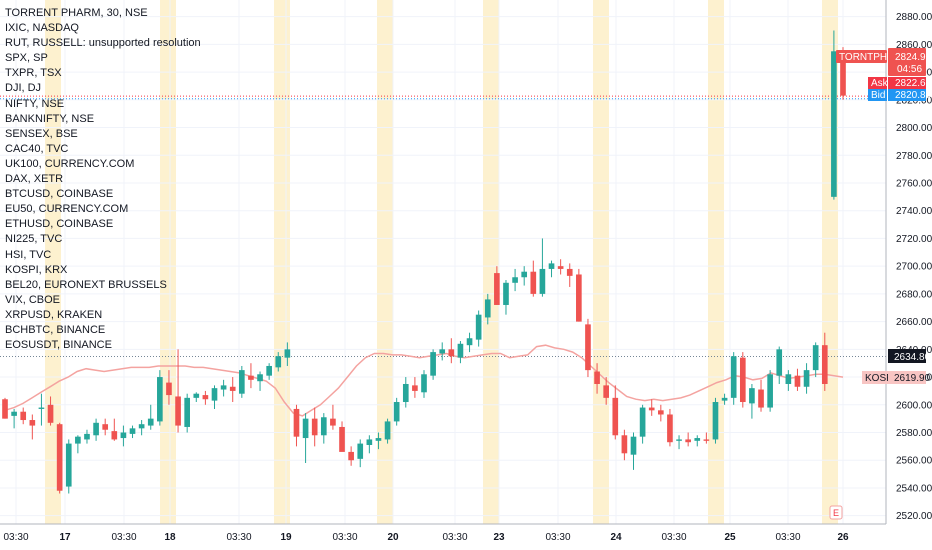 The height and width of the screenshot is (550, 932). What do you see at coordinates (861, 56) in the screenshot?
I see `symbol-tag-bg` at bounding box center [861, 56].